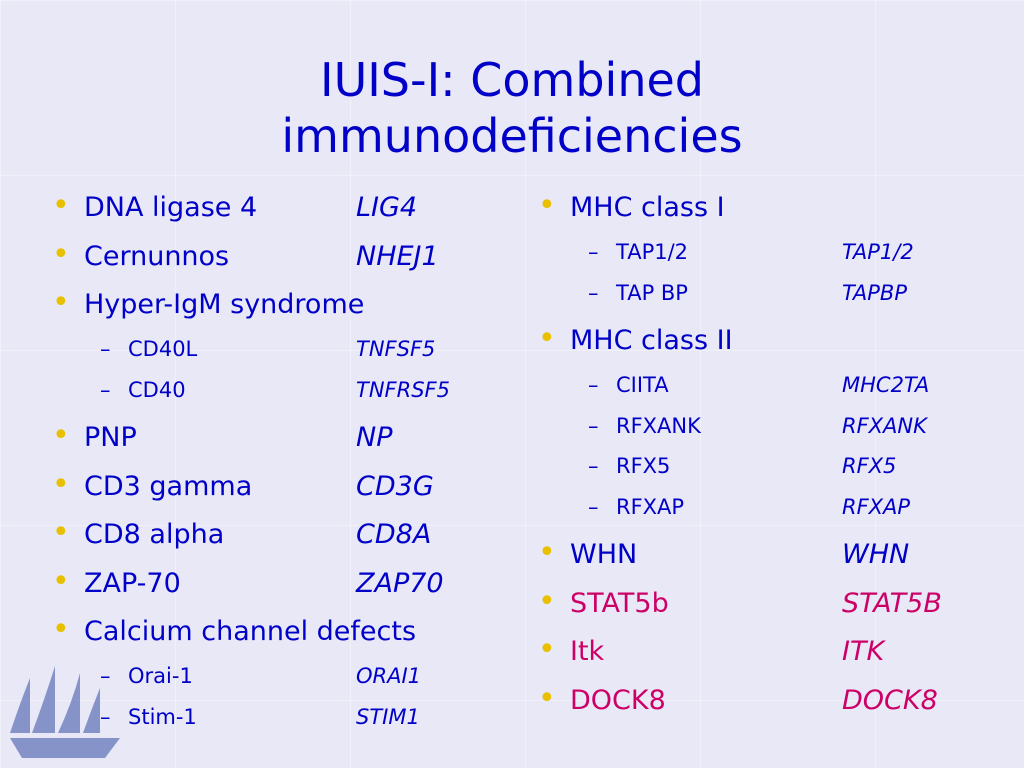  What do you see at coordinates (876, 554) in the screenshot?
I see `gene-symbol: WHN` at bounding box center [876, 554].